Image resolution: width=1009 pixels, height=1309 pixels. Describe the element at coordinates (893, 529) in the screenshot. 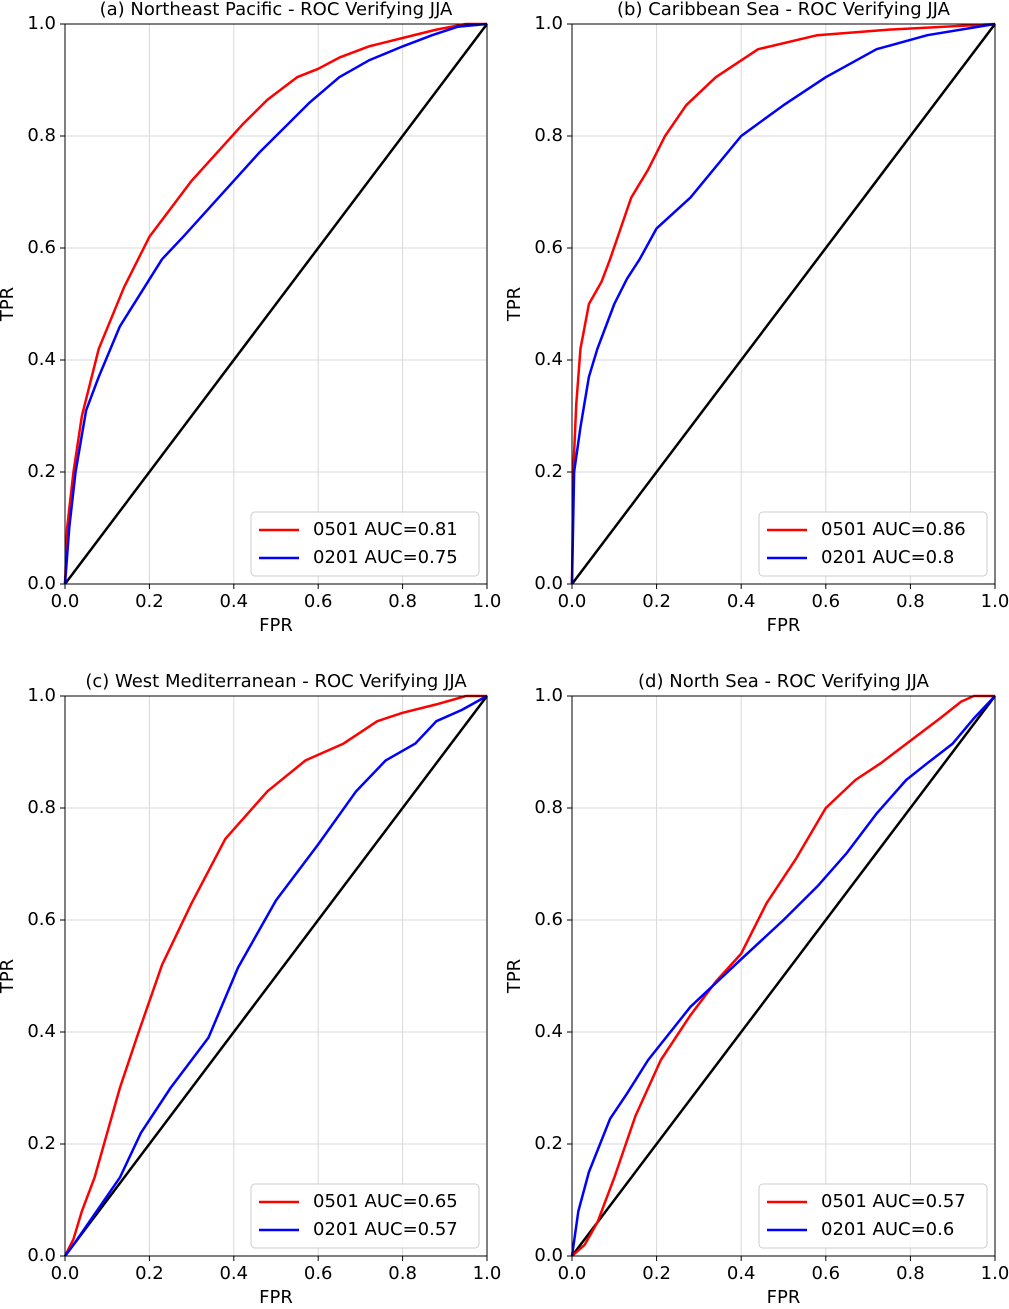

I see `legend-label: 0501 AUC=0.86` at that location.